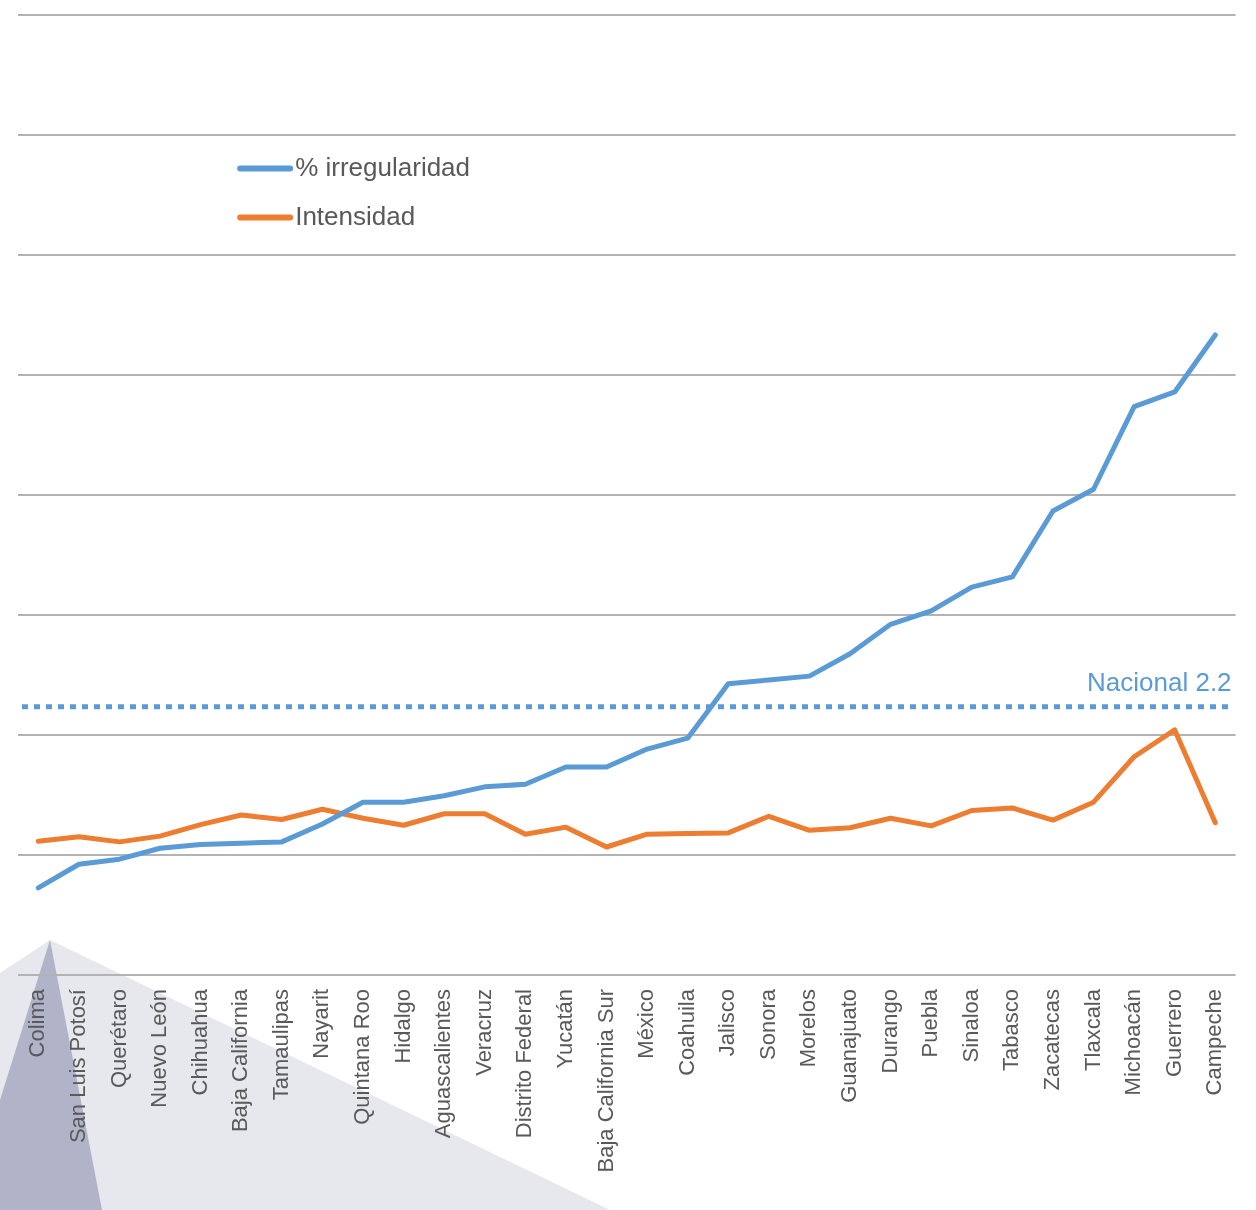 This screenshot has width=1256, height=1210. I want to click on x-tick-label: Yucatán, so click(564, 1029).